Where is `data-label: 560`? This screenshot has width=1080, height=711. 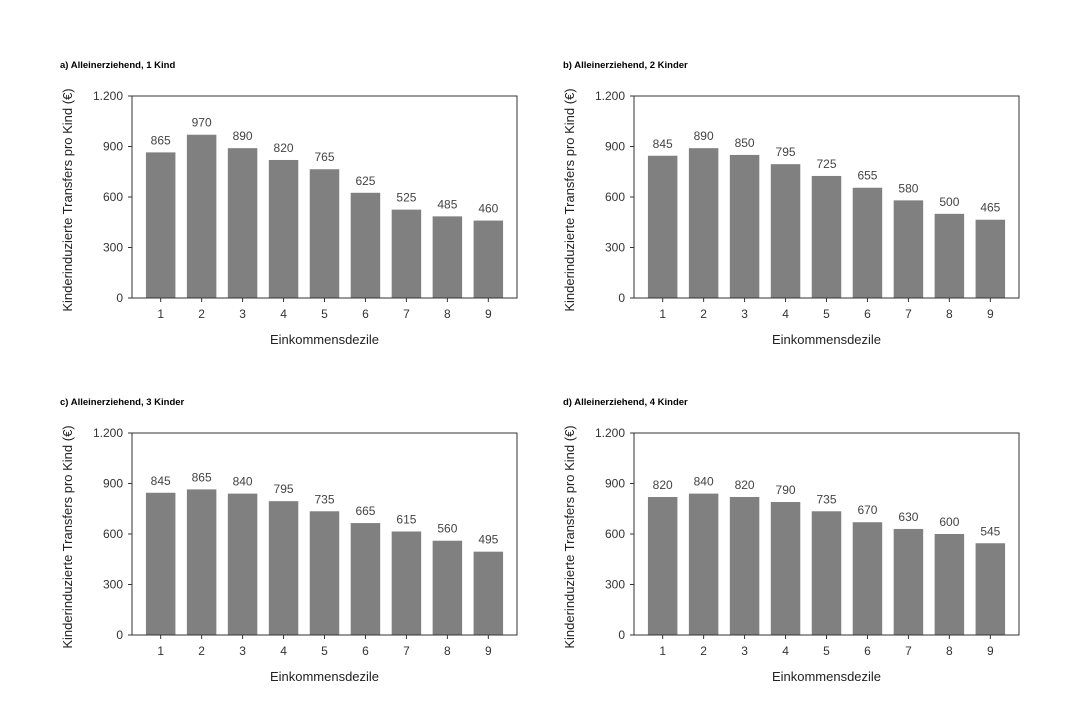
data-label: 560 is located at coordinates (447, 529).